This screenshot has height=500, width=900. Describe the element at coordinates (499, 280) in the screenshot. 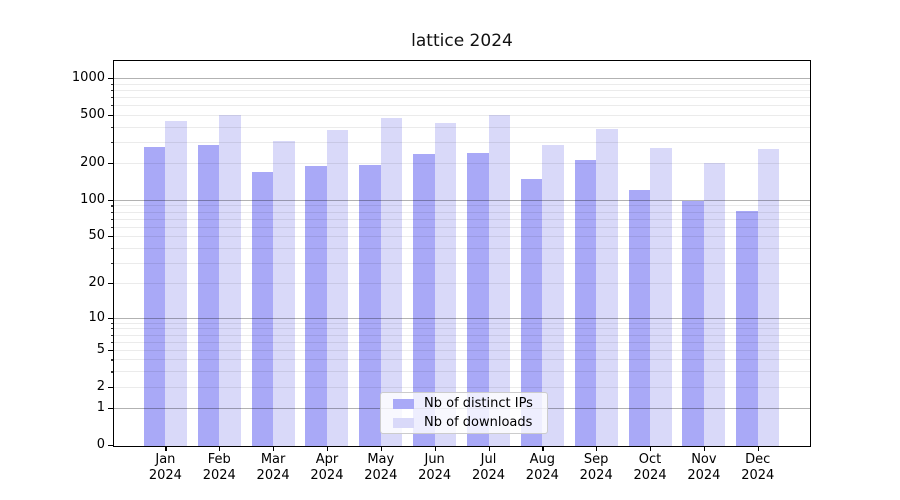

I see `bar-downloads-jul` at that location.